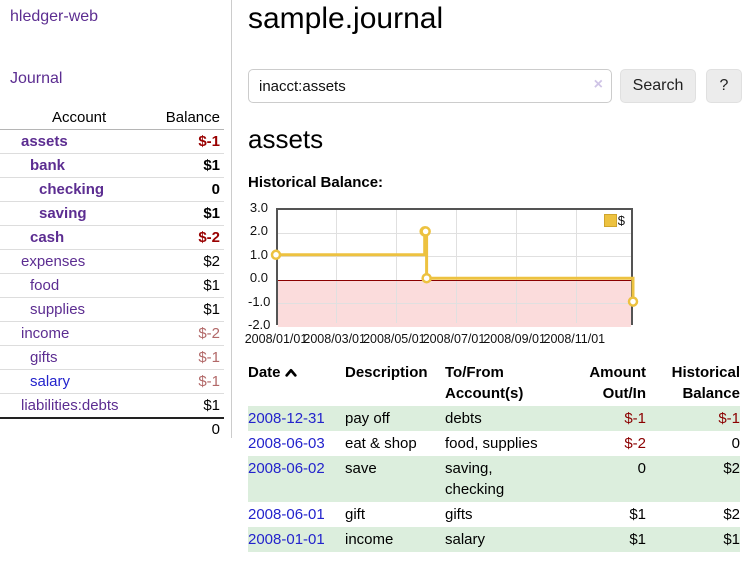 The height and width of the screenshot is (582, 742). I want to click on account-balance: $2, so click(187, 261).